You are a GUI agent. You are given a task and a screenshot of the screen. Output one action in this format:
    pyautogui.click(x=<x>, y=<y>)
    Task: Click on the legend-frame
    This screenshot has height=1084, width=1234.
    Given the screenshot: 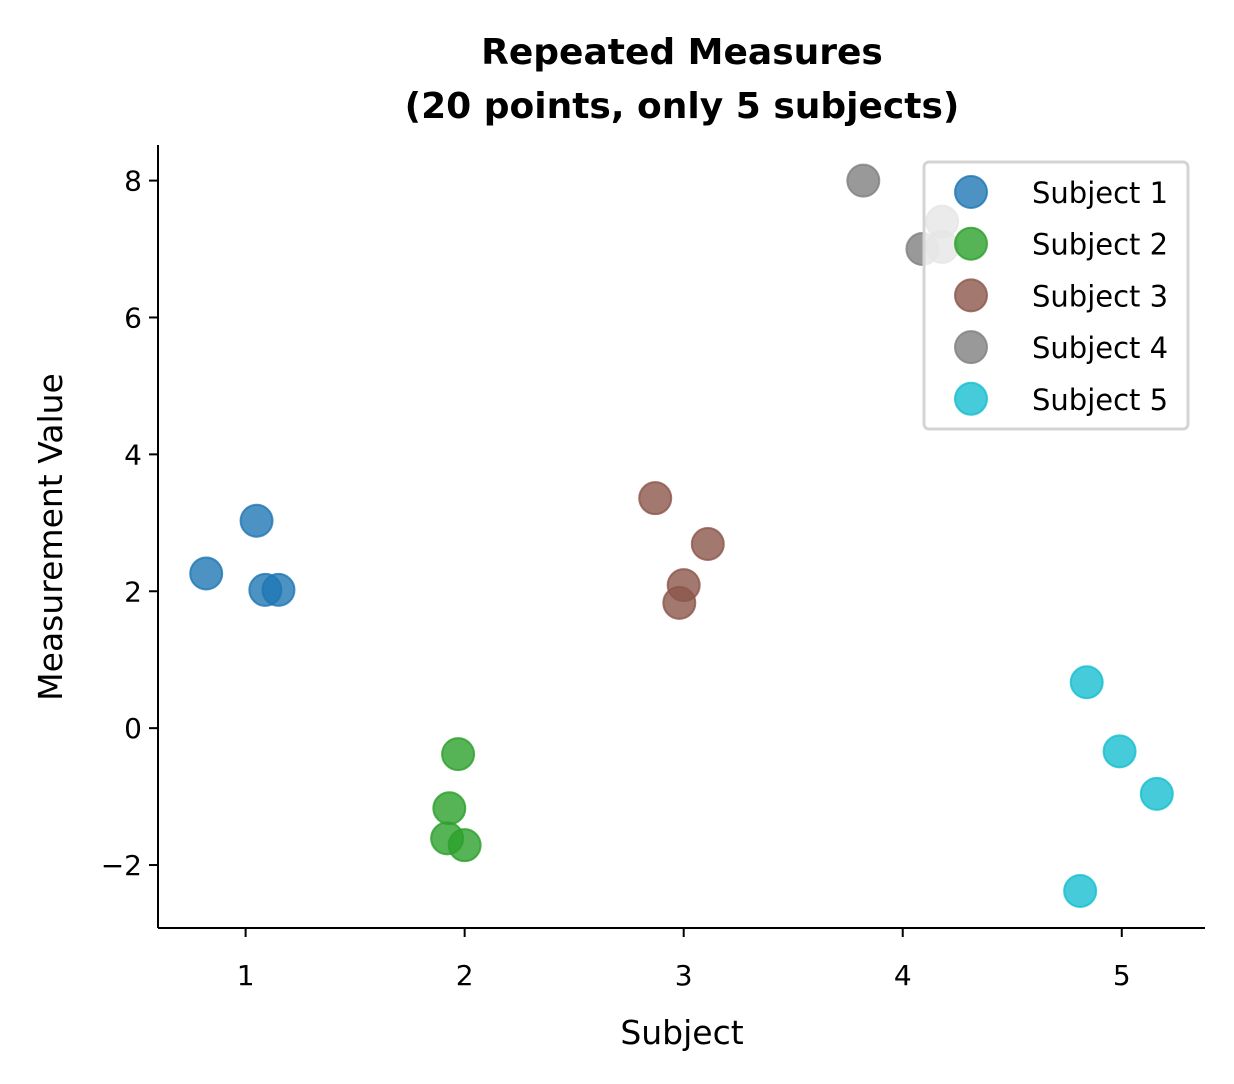 What is the action you would take?
    pyautogui.click(x=1056, y=295)
    